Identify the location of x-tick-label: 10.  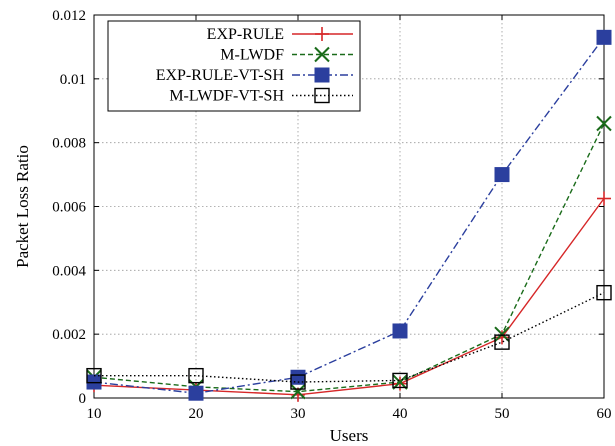
(94, 414).